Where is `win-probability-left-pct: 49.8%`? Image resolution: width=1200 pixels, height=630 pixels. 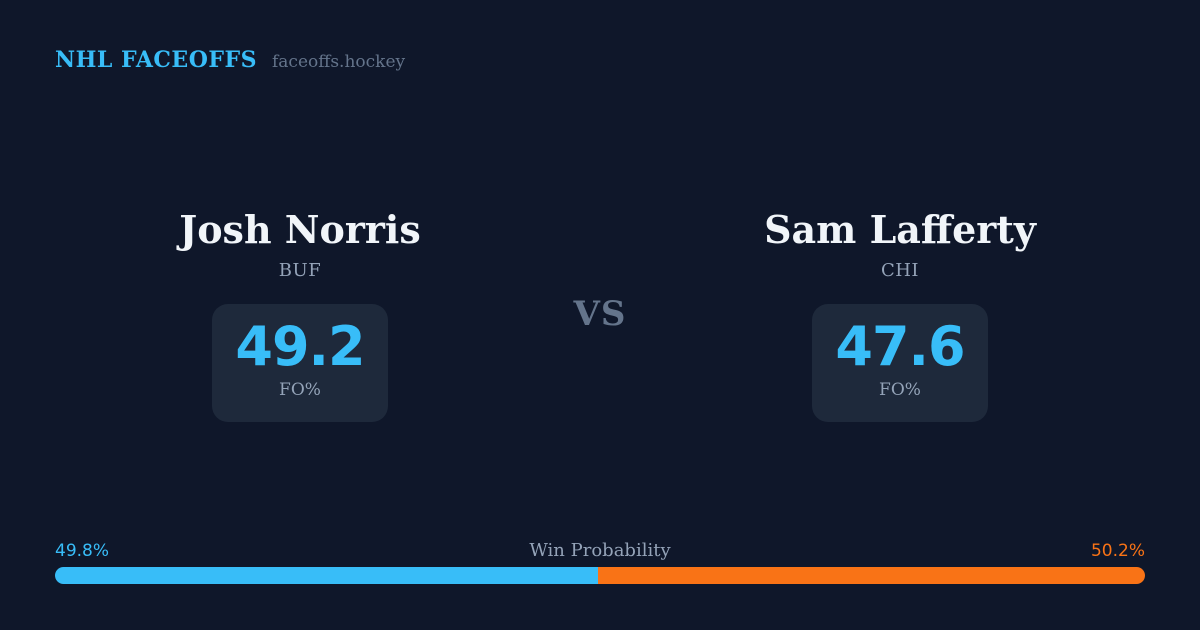
win-probability-left-pct: 49.8% is located at coordinates (82, 551).